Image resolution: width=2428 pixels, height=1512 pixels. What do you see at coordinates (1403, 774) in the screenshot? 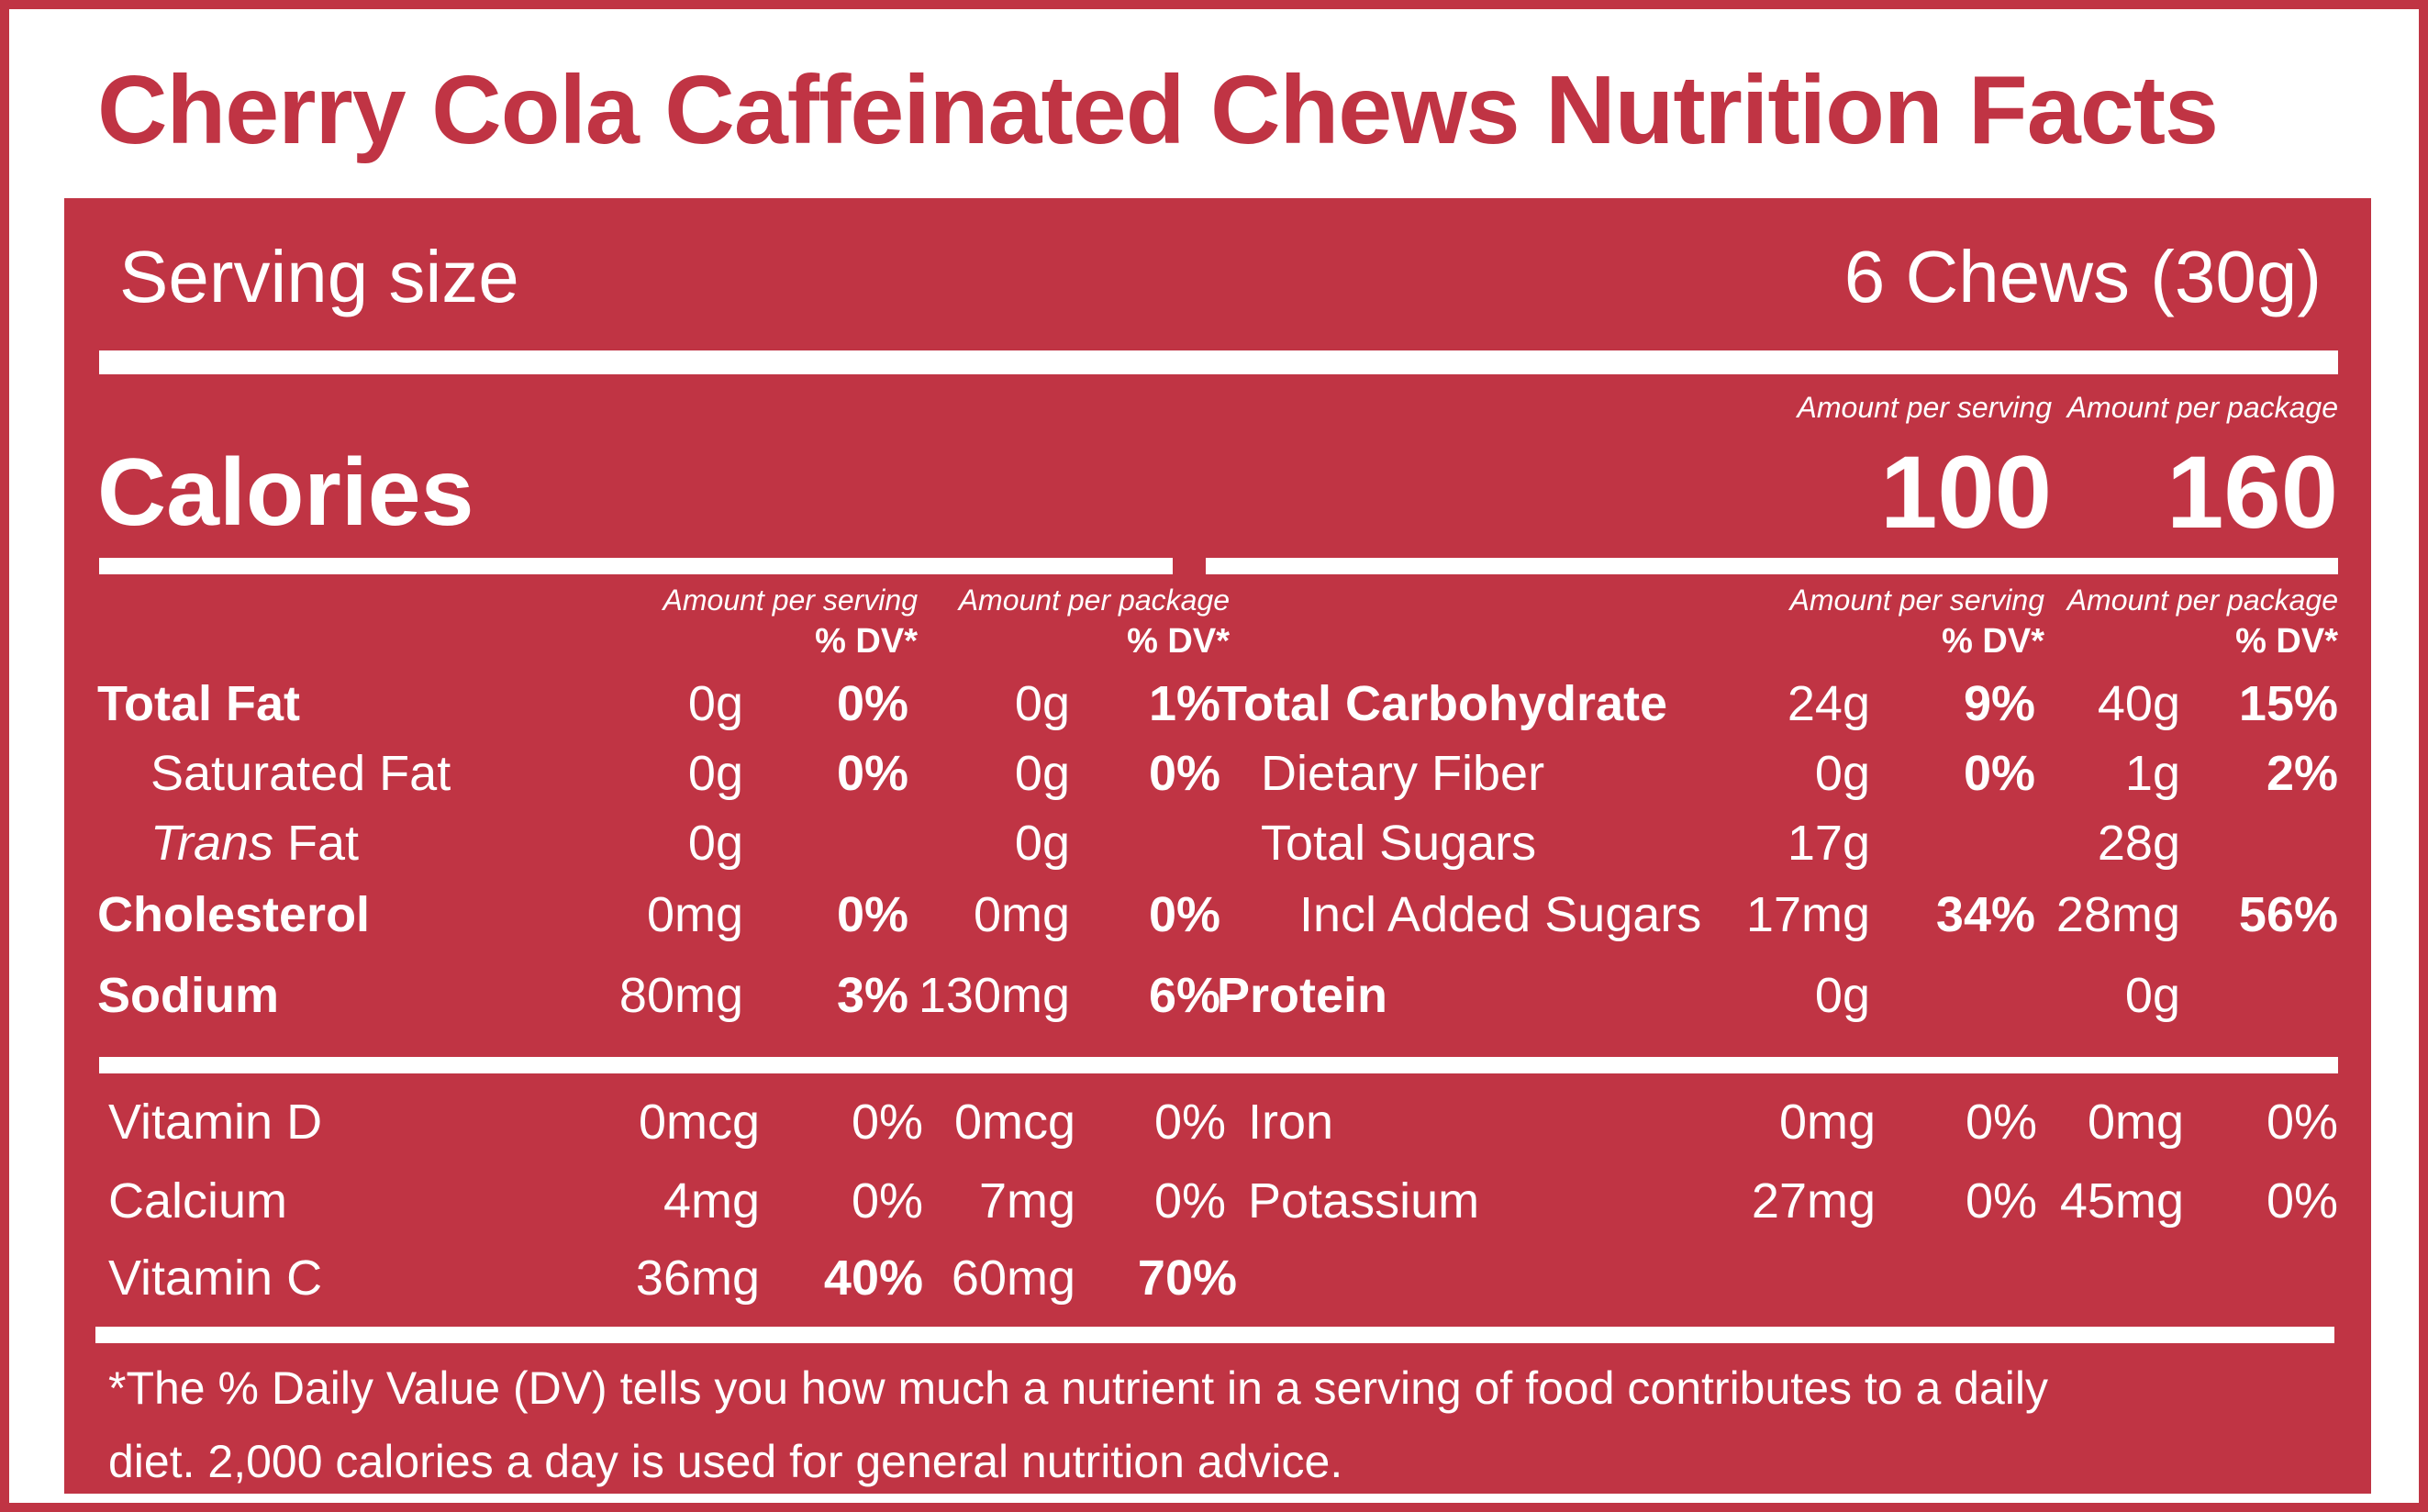
I see `nutrient-name: Dietary Fiber` at bounding box center [1403, 774].